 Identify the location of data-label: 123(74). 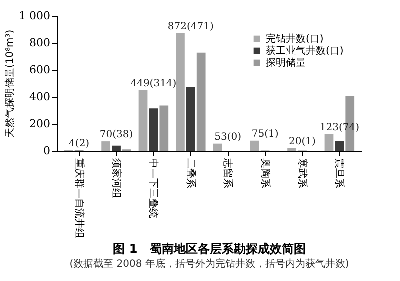
(340, 128).